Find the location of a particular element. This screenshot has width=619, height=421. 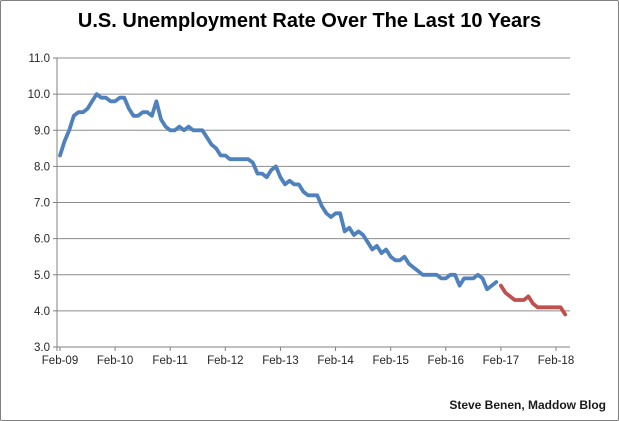

y-tick-label: 8.0 is located at coordinates (42, 167).